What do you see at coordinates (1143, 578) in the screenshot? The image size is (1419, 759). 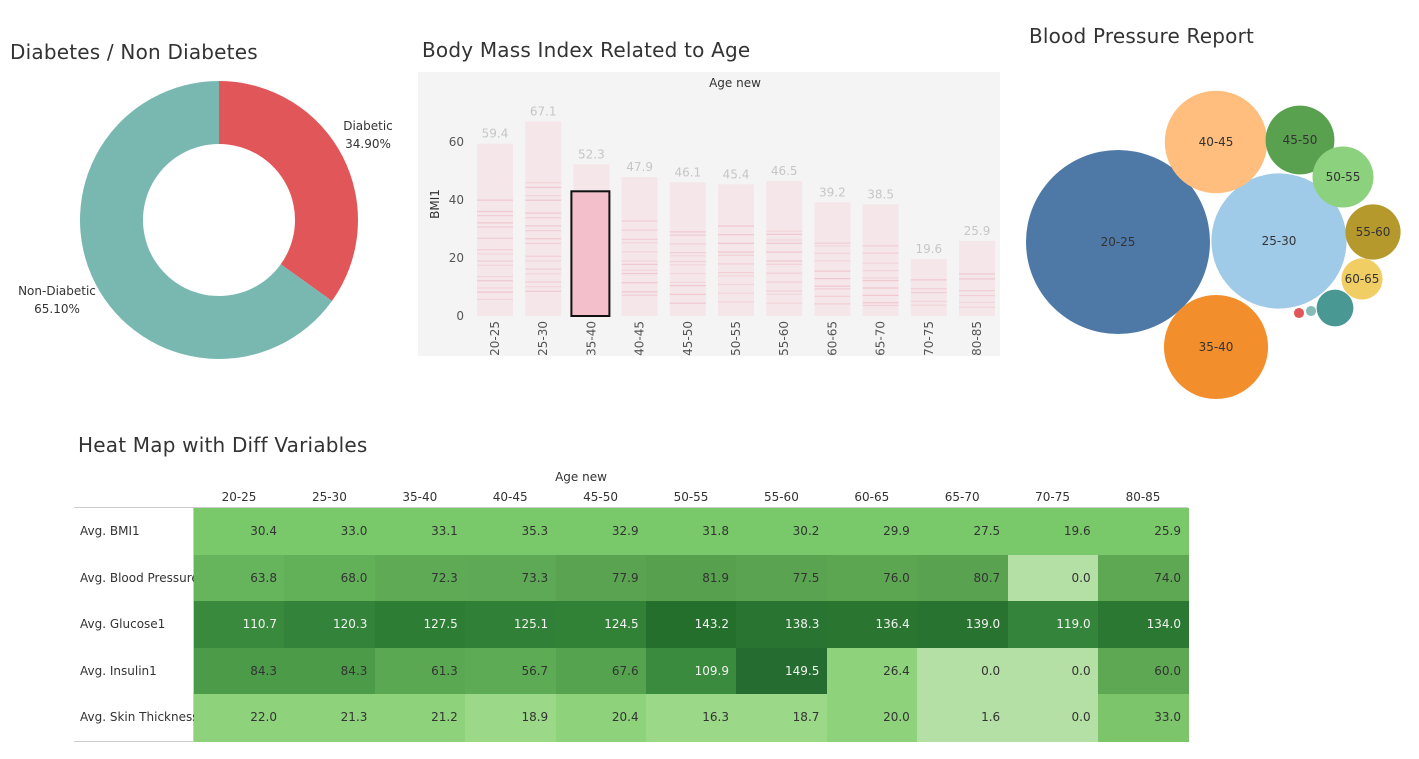 I see `heatmap-cell: 74.0` at bounding box center [1143, 578].